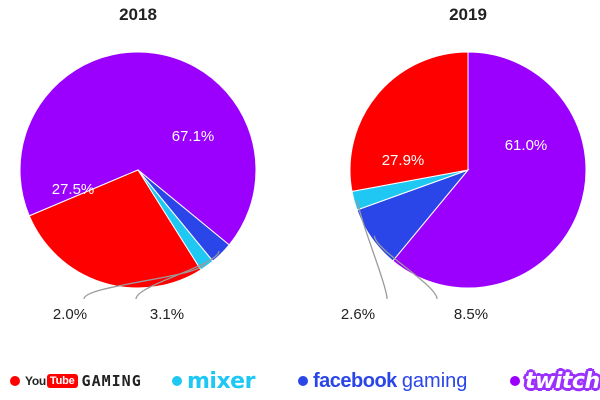 The width and height of the screenshot is (600, 400). I want to click on twitch-dot, so click(515, 381).